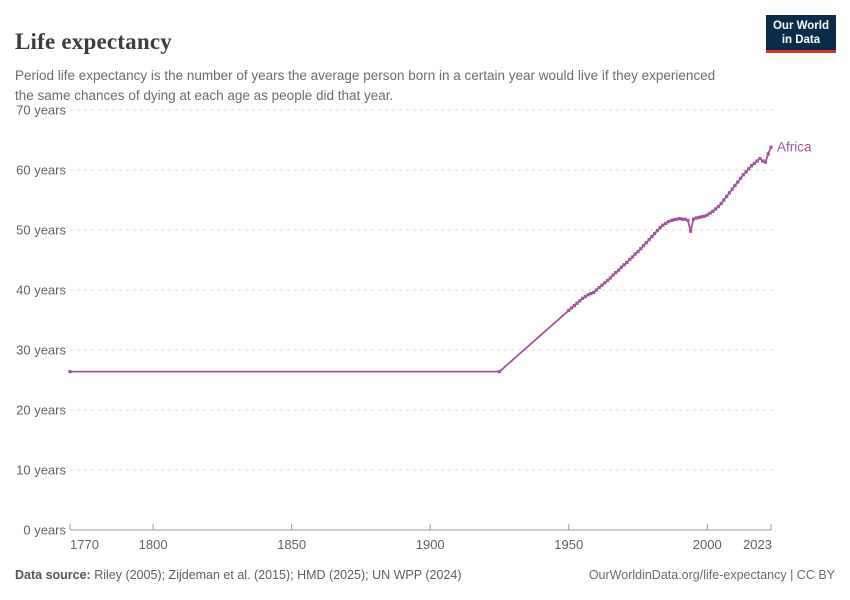  What do you see at coordinates (41, 110) in the screenshot?
I see `y-axis-tick-label: 70 years` at bounding box center [41, 110].